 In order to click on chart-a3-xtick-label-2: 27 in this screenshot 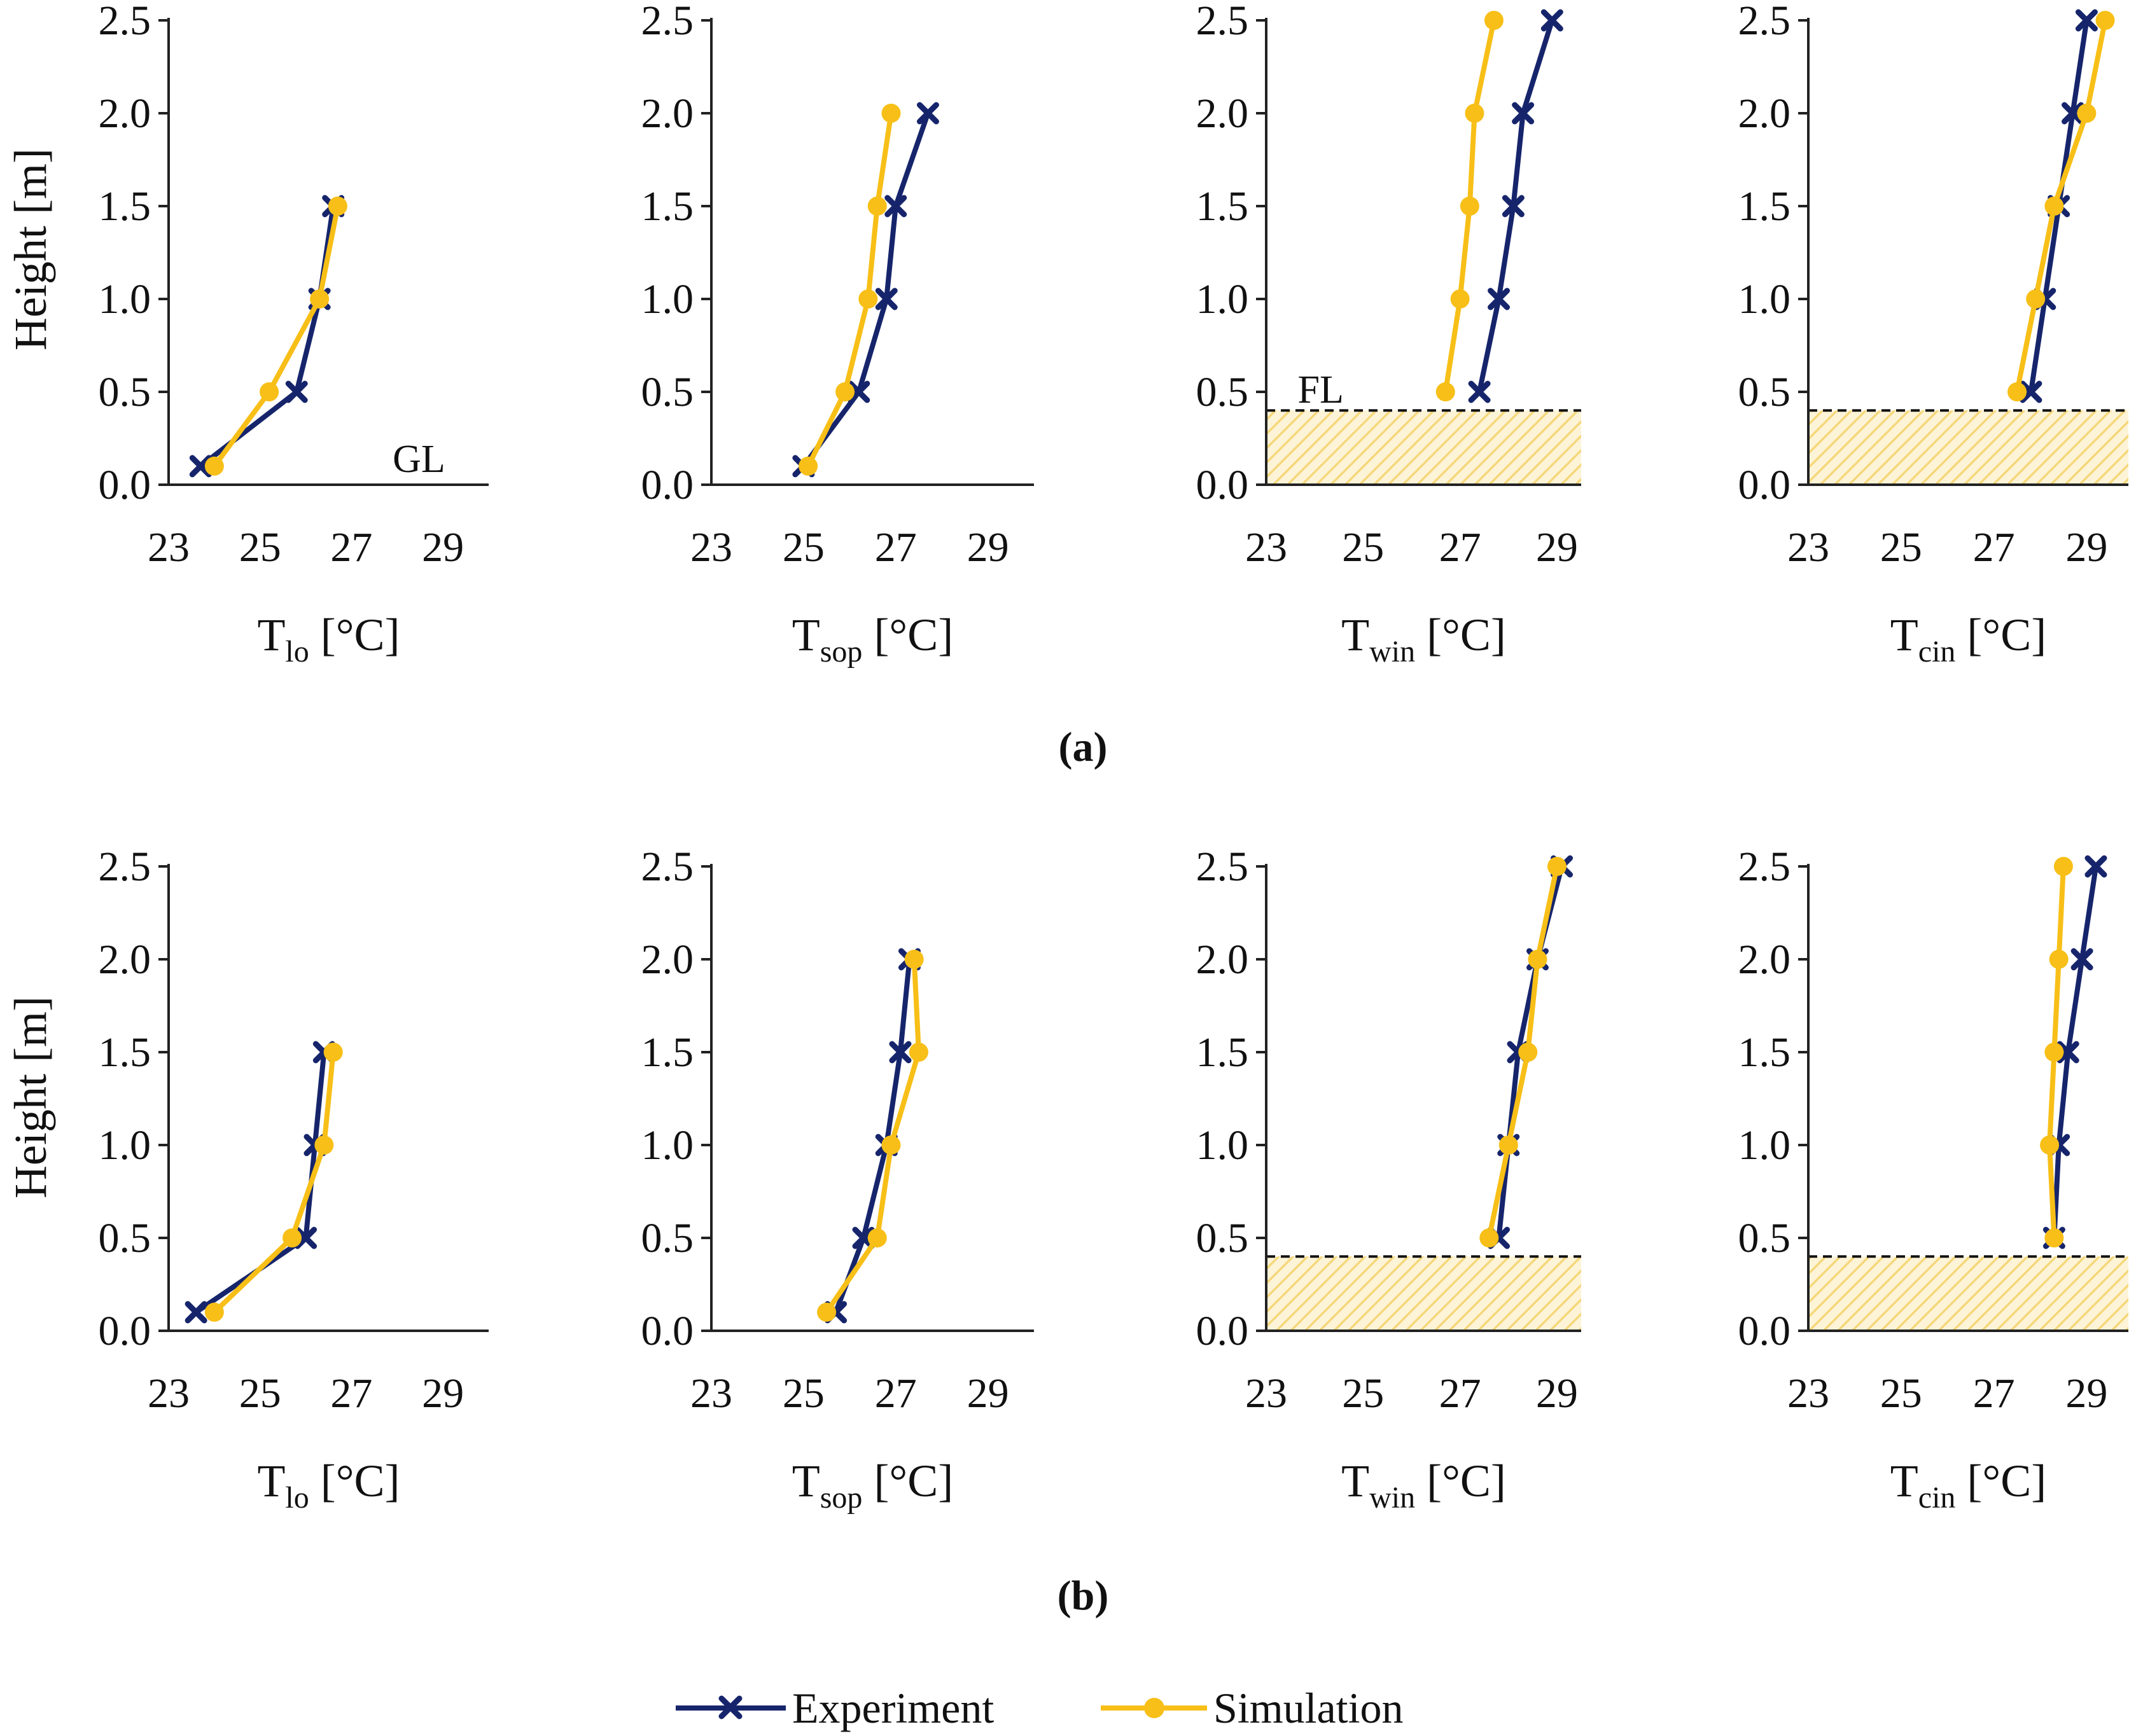, I will do `click(1460, 547)`.